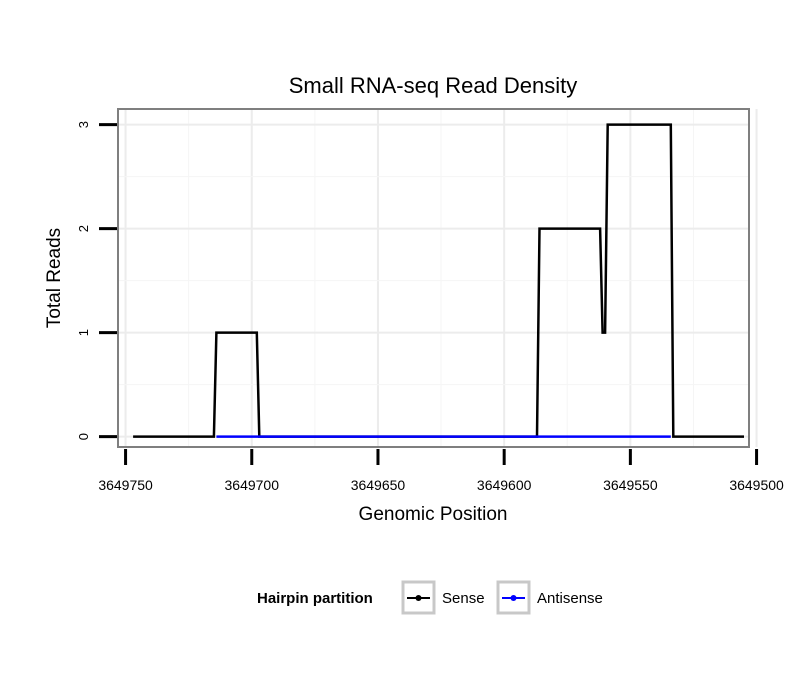 This screenshot has height=690, width=810. I want to click on x-tick-label: 3649550, so click(630, 485).